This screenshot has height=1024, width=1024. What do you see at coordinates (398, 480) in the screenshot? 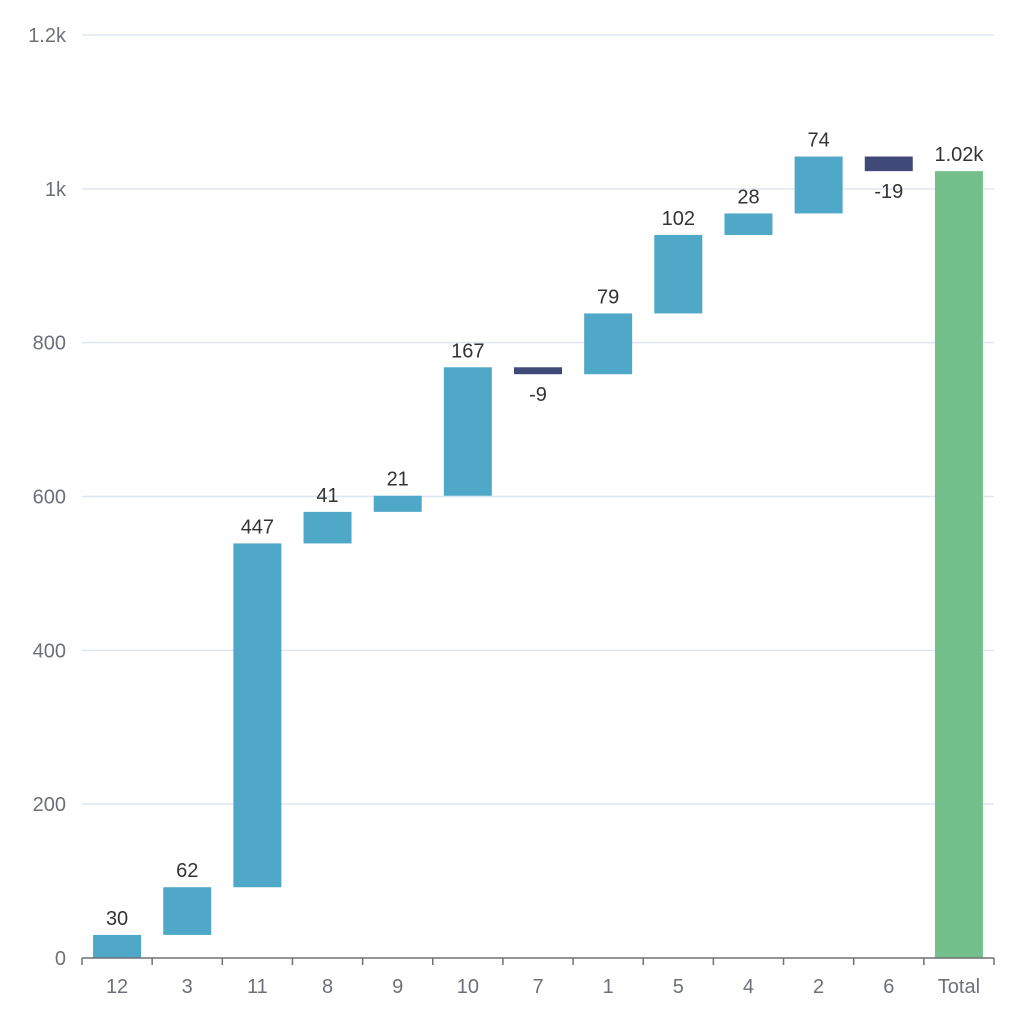
I see `data-label: 21` at bounding box center [398, 480].